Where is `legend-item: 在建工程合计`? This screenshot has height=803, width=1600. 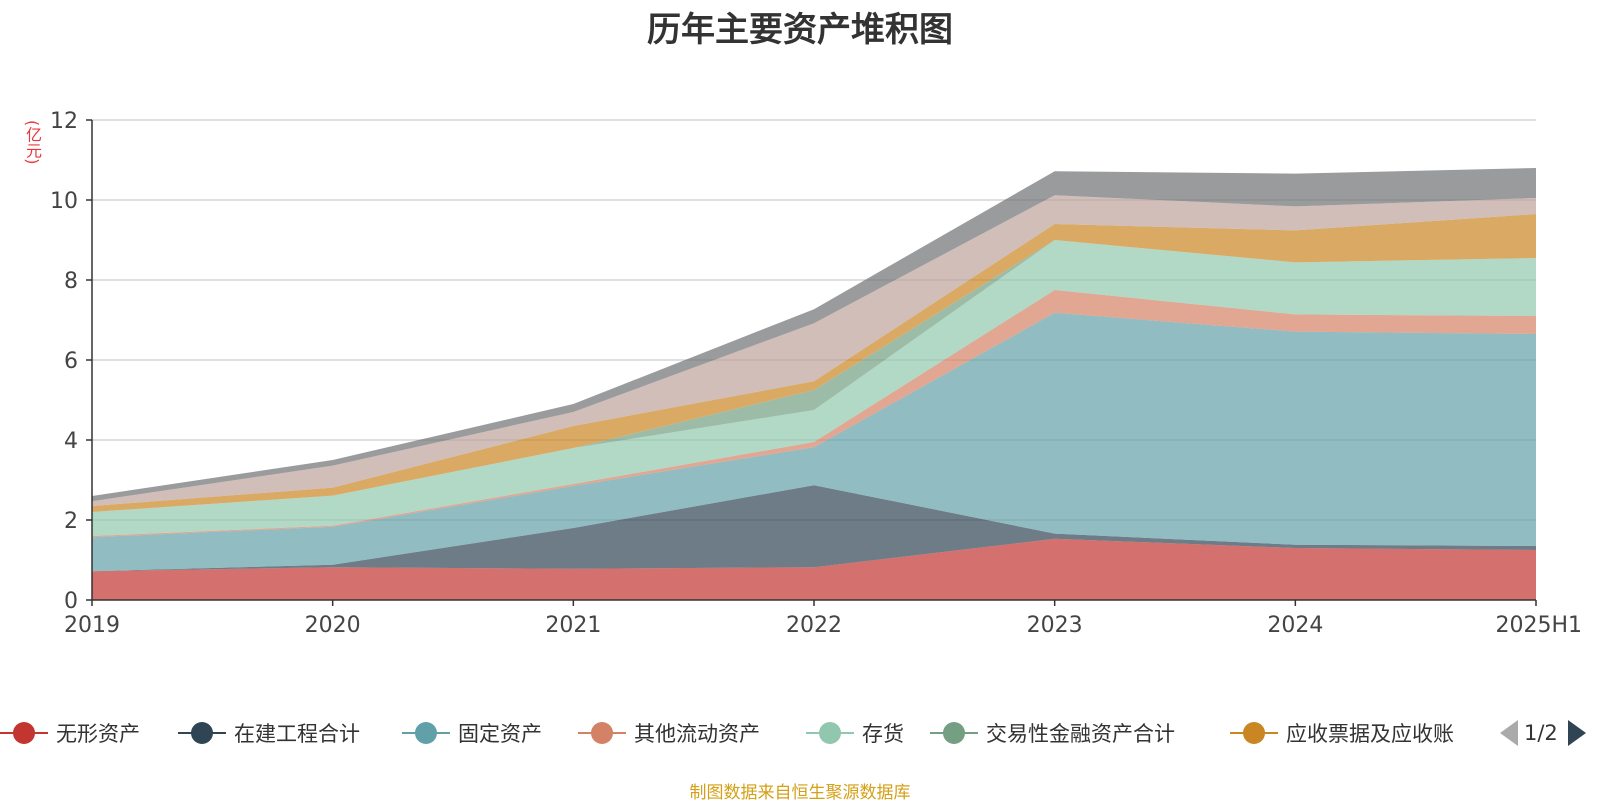 legend-item: 在建工程合计 is located at coordinates (269, 733).